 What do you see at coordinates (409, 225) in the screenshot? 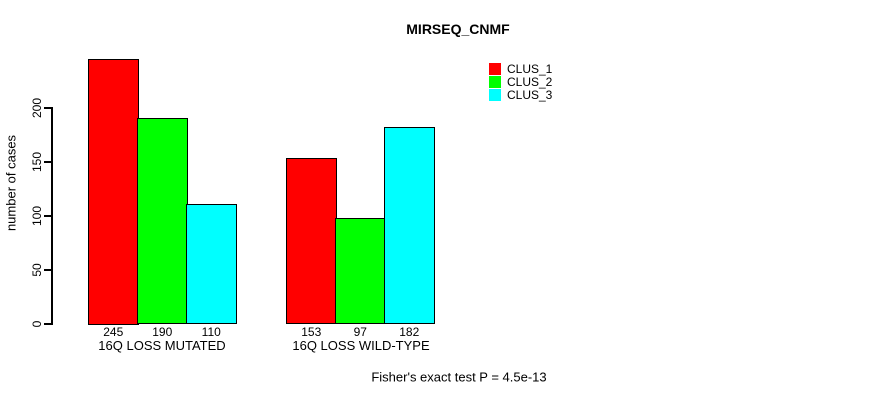
I see `bar-clus_3-group2` at bounding box center [409, 225].